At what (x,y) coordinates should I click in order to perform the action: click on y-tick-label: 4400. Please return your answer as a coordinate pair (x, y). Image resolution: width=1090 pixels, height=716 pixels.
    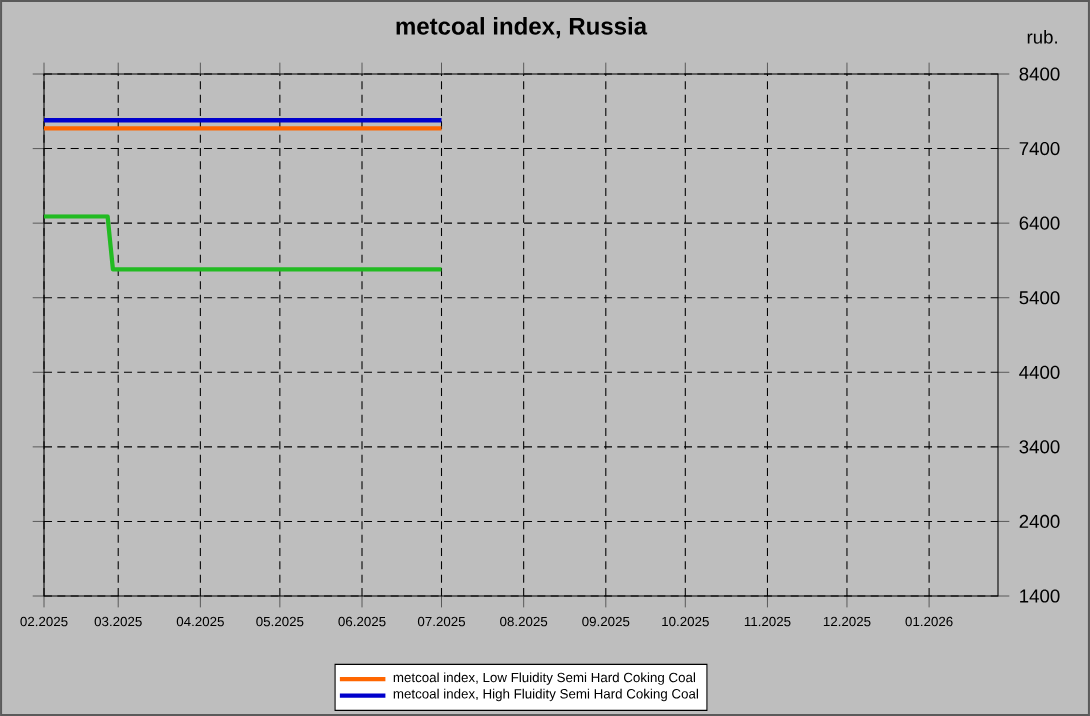
    Looking at the image, I should click on (1039, 372).